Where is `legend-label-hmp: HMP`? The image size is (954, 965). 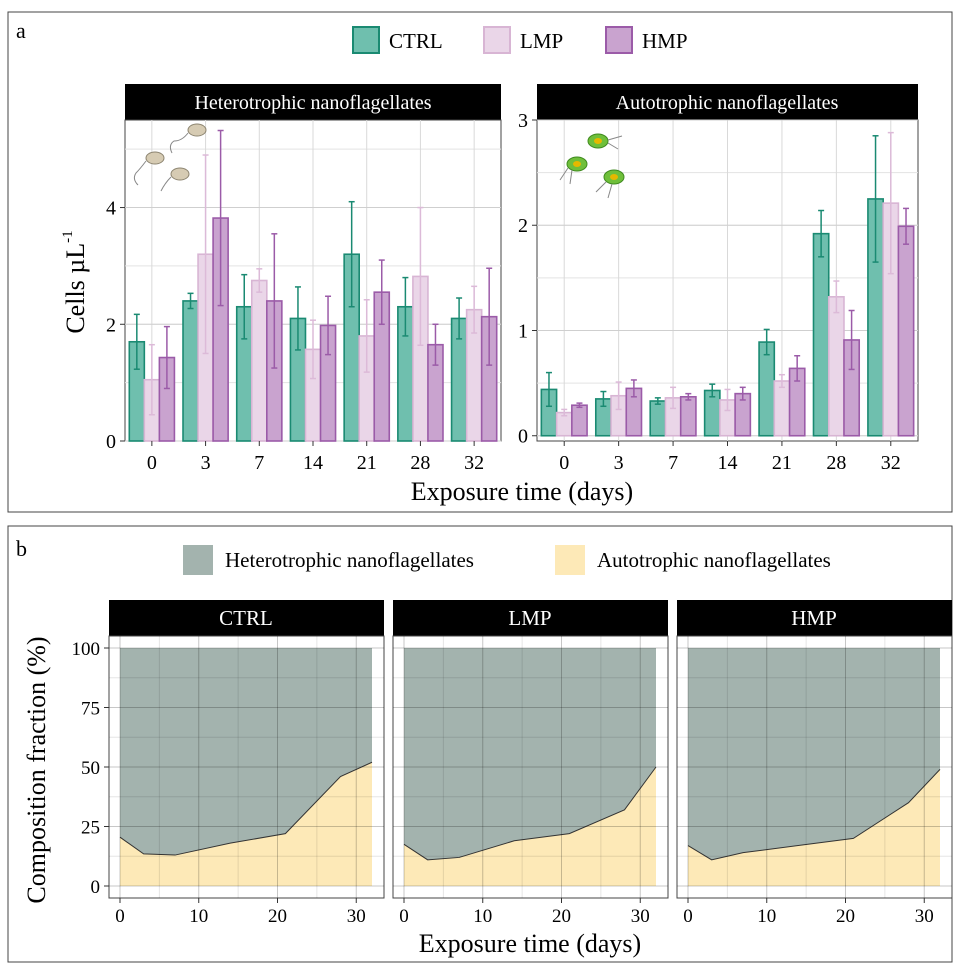 legend-label-hmp: HMP is located at coordinates (665, 41).